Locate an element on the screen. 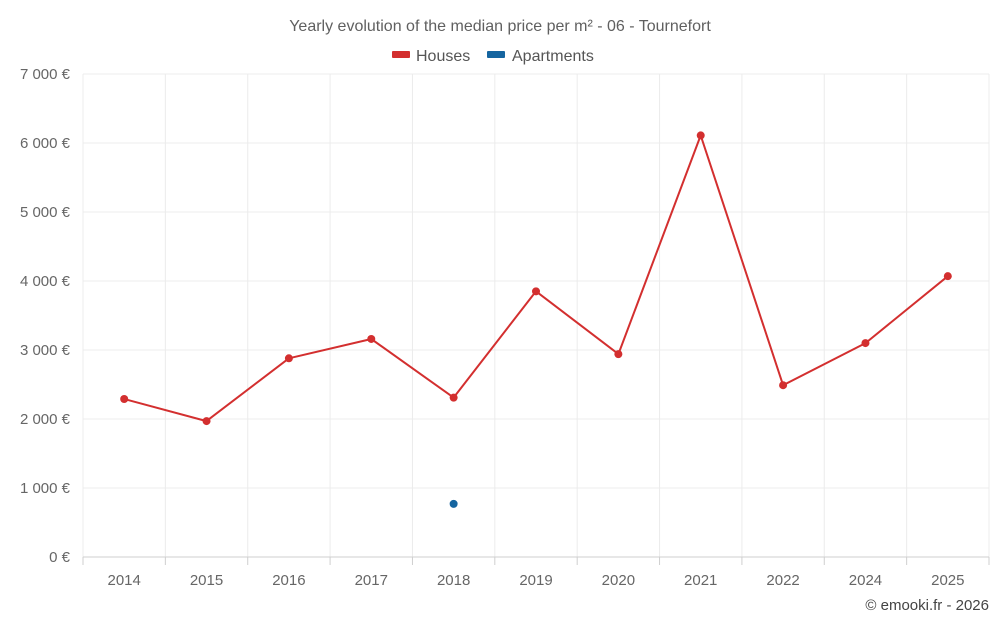 This screenshot has height=625, width=1000. x-tick-label: 2021 is located at coordinates (700, 580).